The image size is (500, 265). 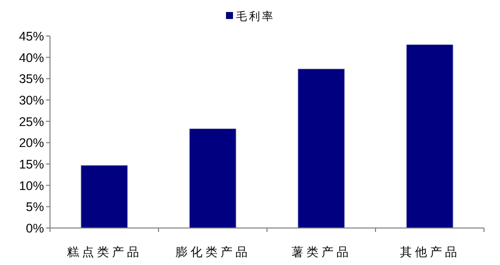 What do you see at coordinates (31, 143) in the screenshot?
I see `y-tick-label: 20%` at bounding box center [31, 143].